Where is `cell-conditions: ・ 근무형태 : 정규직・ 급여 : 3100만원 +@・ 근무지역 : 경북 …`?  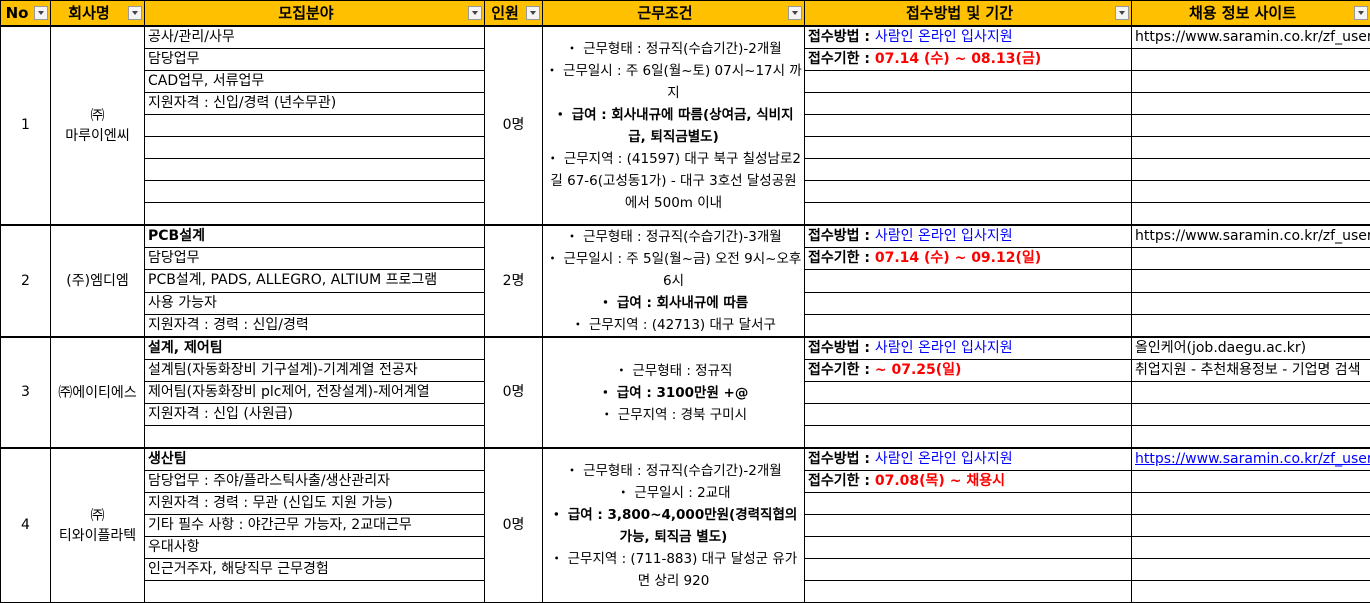 cell-conditions: ・ 근무형태 : 정규직・ 급여 : 3100만원 +@・ 근무지역 : 경북 … is located at coordinates (674, 392).